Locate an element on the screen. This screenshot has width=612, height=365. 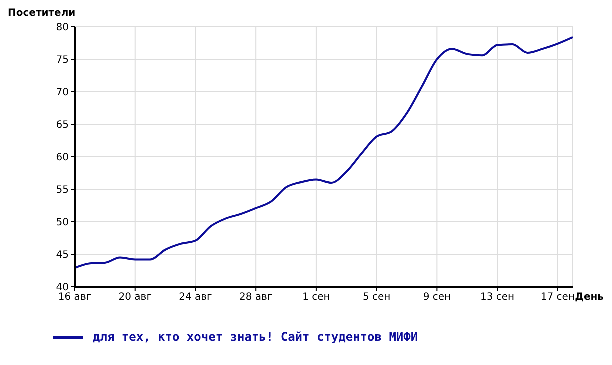
x-tick-label: 17 сен is located at coordinates (557, 298).